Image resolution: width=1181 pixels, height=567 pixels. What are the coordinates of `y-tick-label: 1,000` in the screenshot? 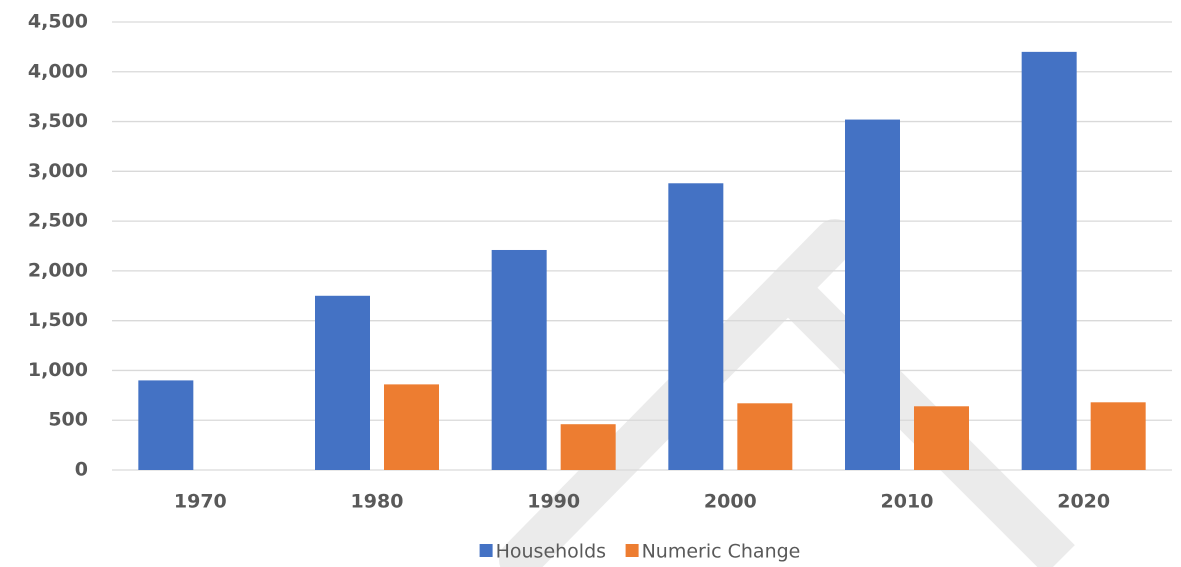 It's located at (58, 370).